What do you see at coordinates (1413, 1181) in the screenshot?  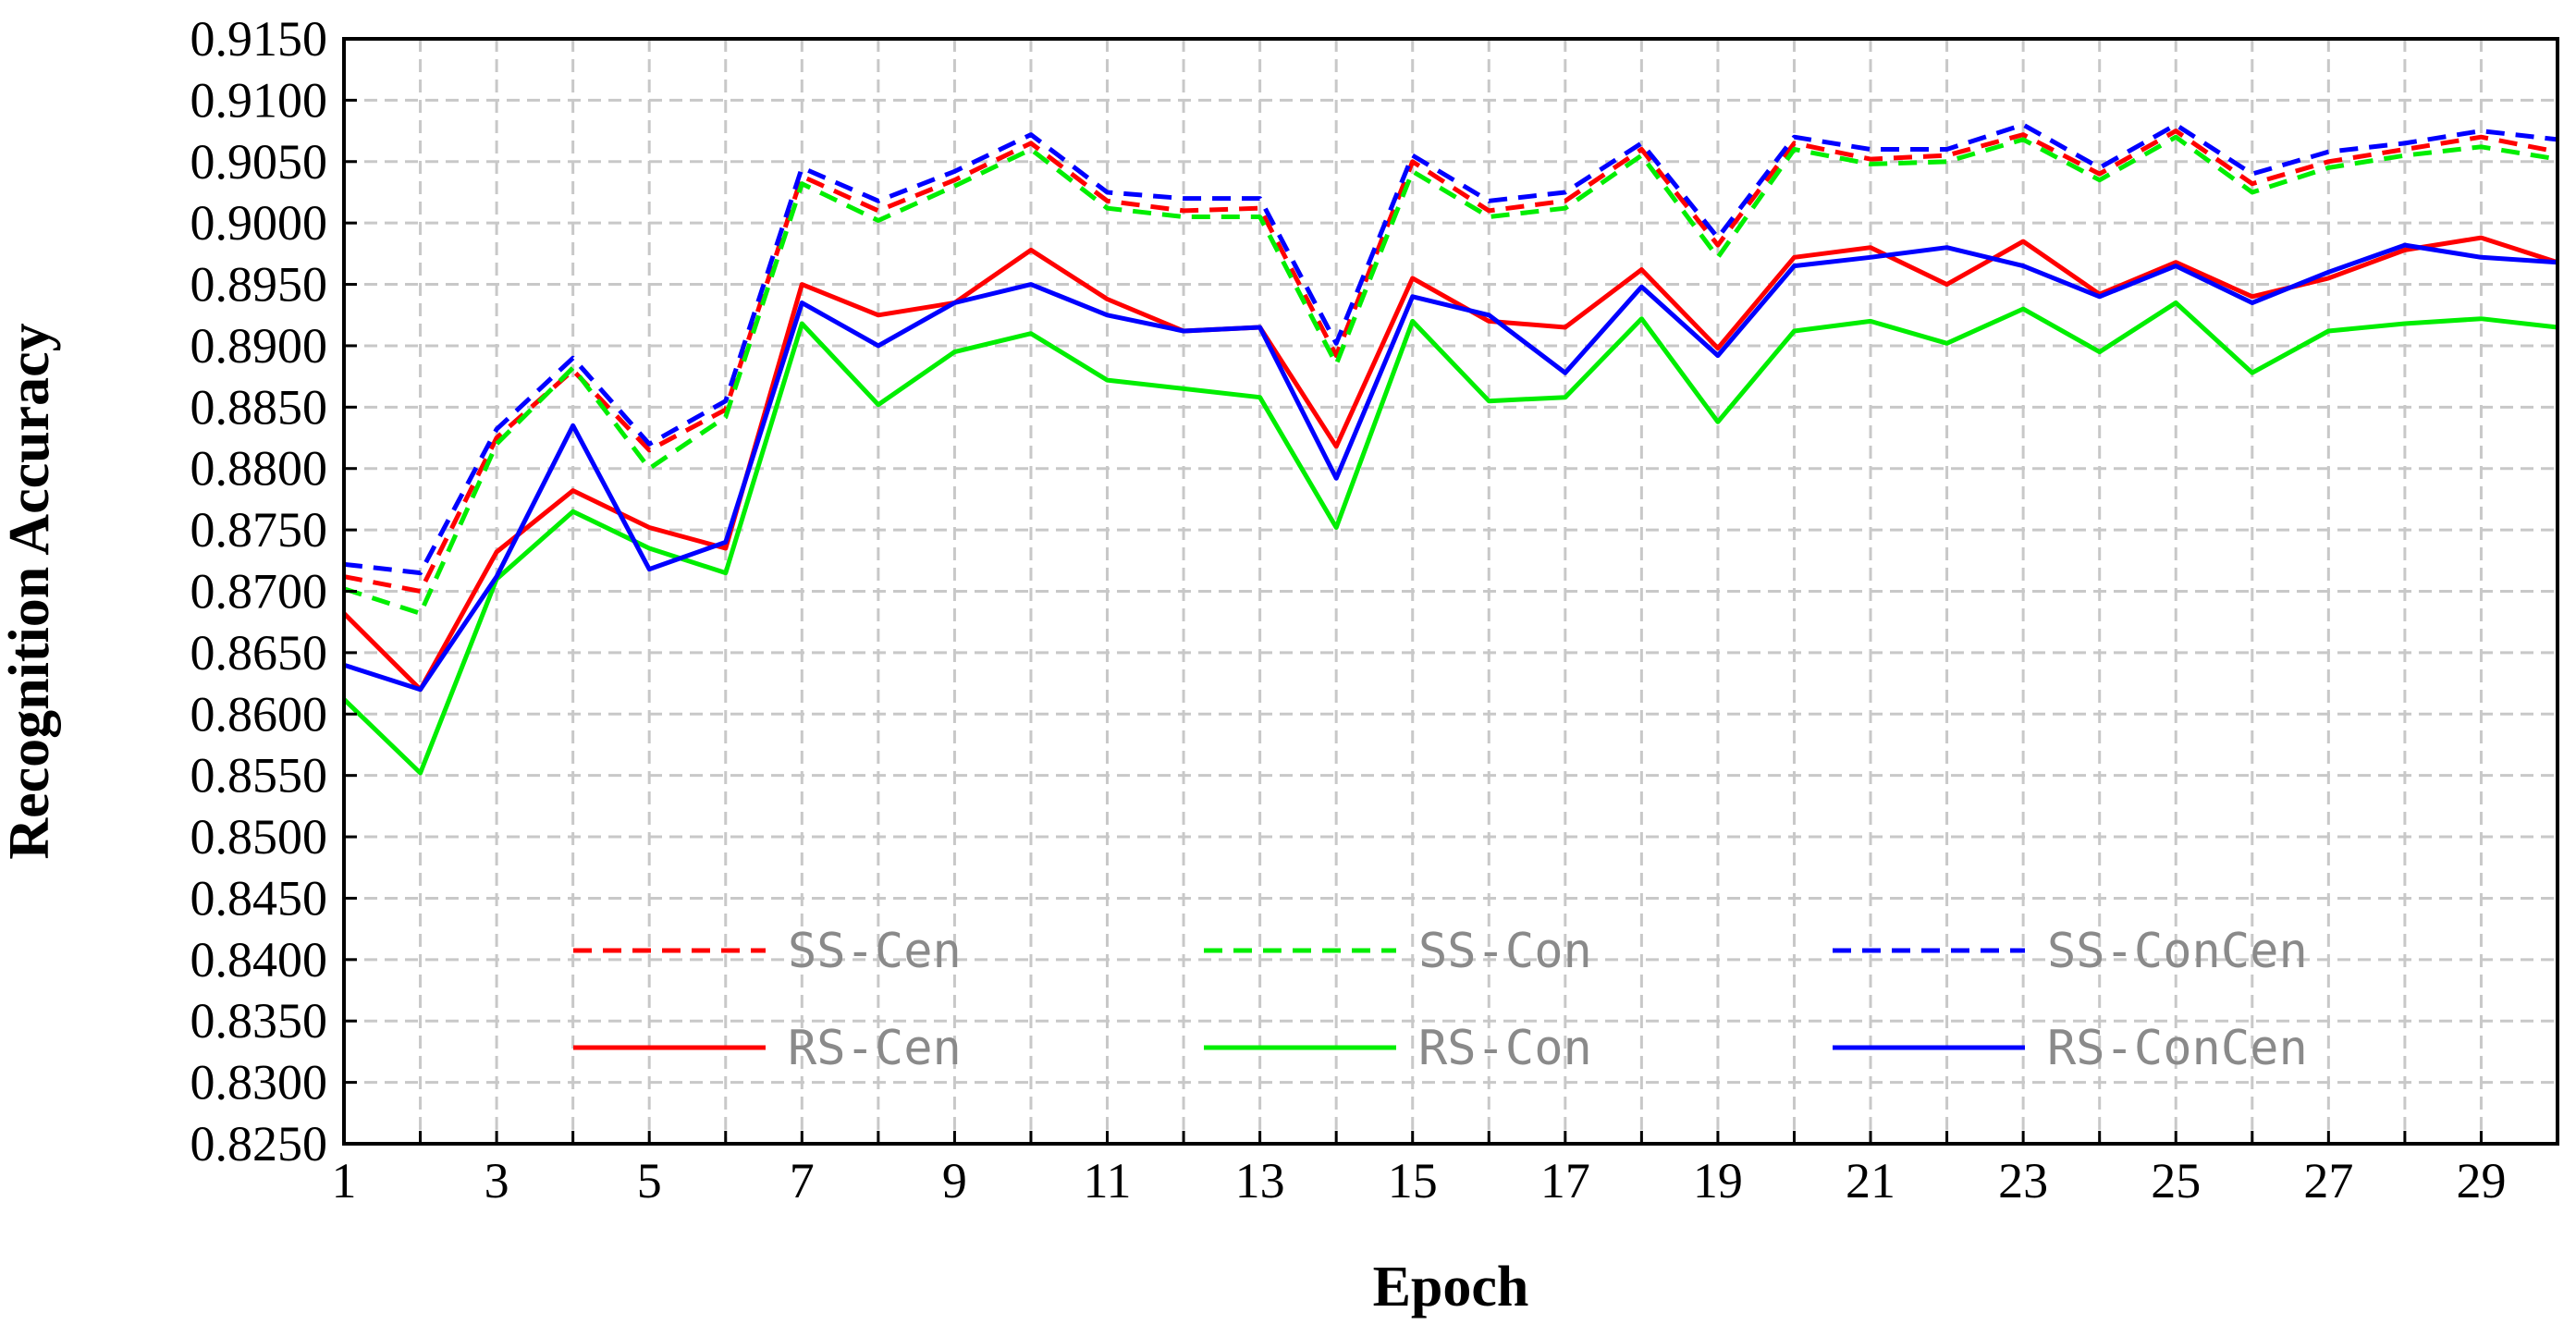 I see `x-tick-label: 15` at bounding box center [1413, 1181].